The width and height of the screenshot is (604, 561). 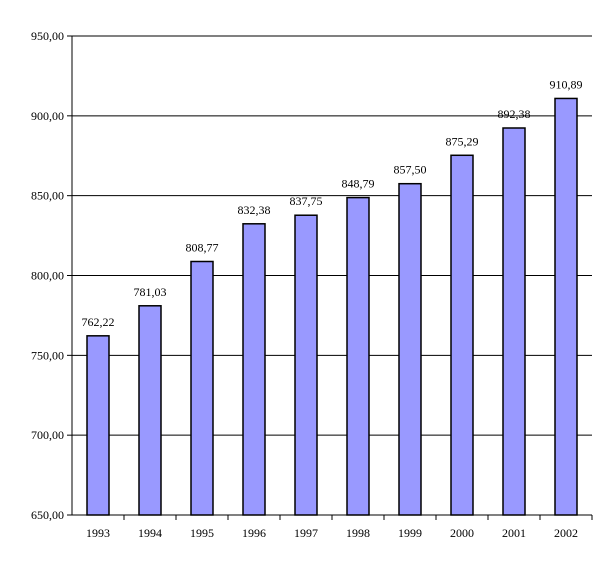 What do you see at coordinates (332, 533) in the screenshot?
I see `x-tick-labels: 1993 1994 1995 1996 1997 1998 1999 2000 2001 2002` at bounding box center [332, 533].